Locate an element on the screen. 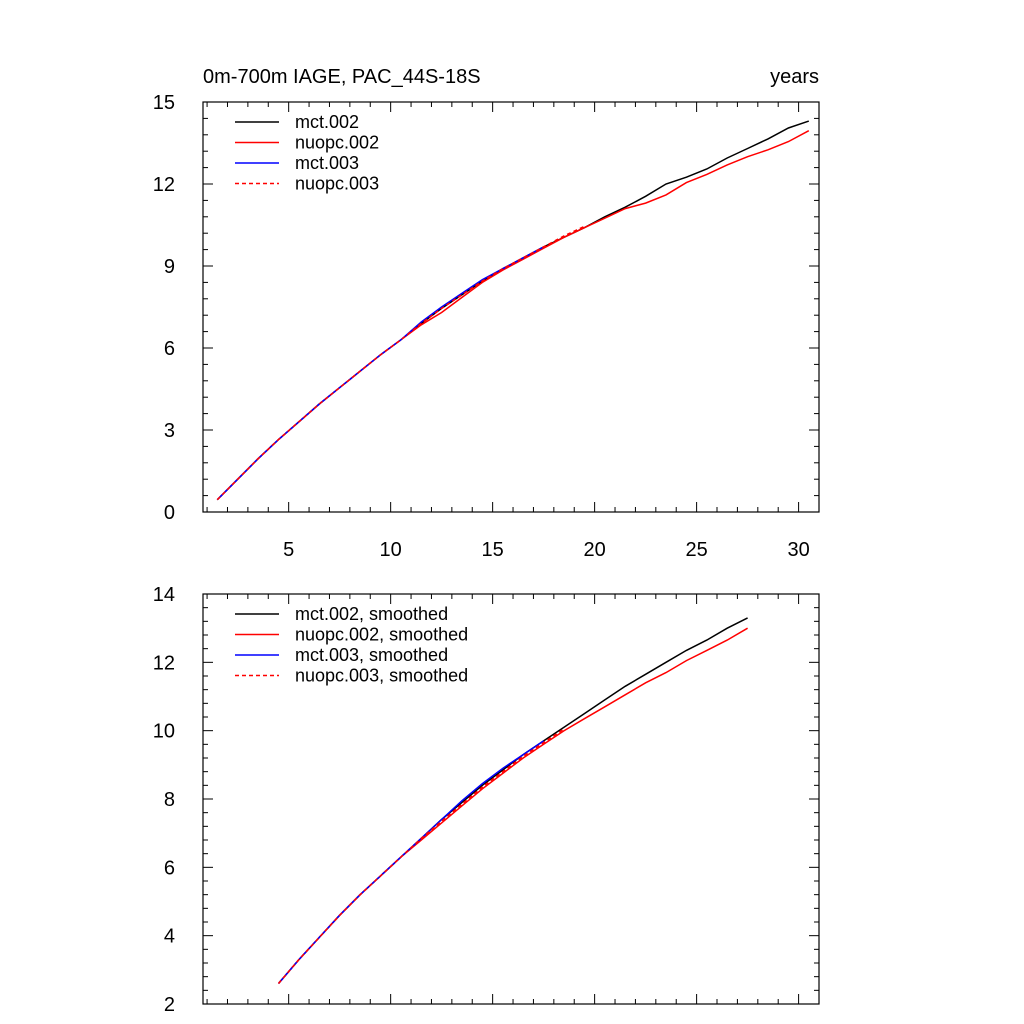 Image resolution: width=1024 pixels, height=1024 pixels. legend-label: nuopc.002 is located at coordinates (337, 143).